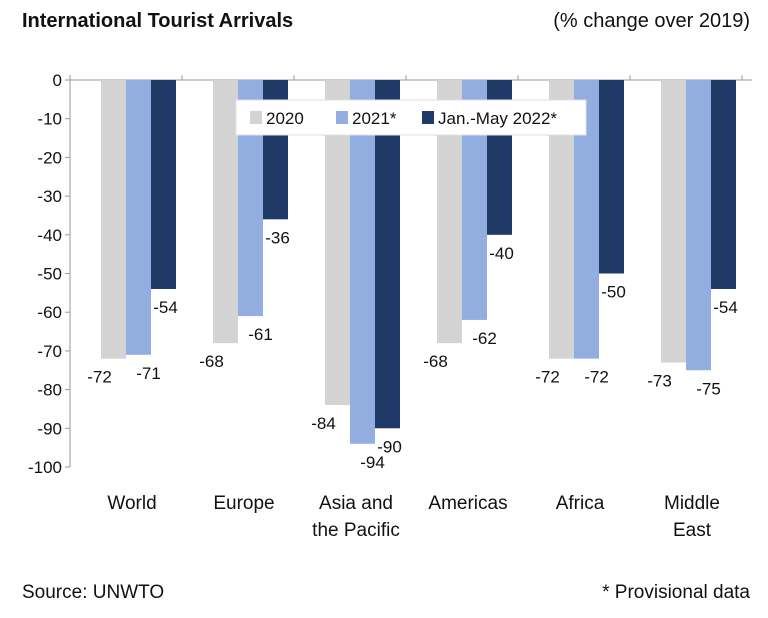  What do you see at coordinates (501, 253) in the screenshot?
I see `data-label: -40` at bounding box center [501, 253].